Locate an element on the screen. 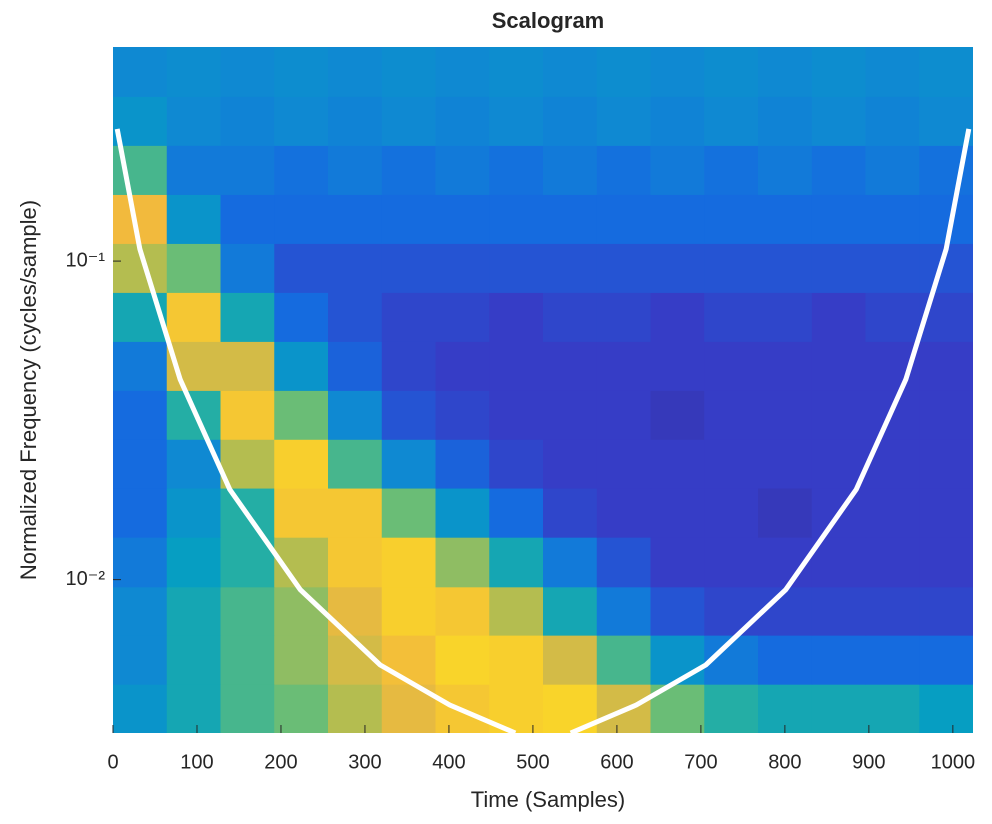  x-tick-label: 0 is located at coordinates (112, 762).